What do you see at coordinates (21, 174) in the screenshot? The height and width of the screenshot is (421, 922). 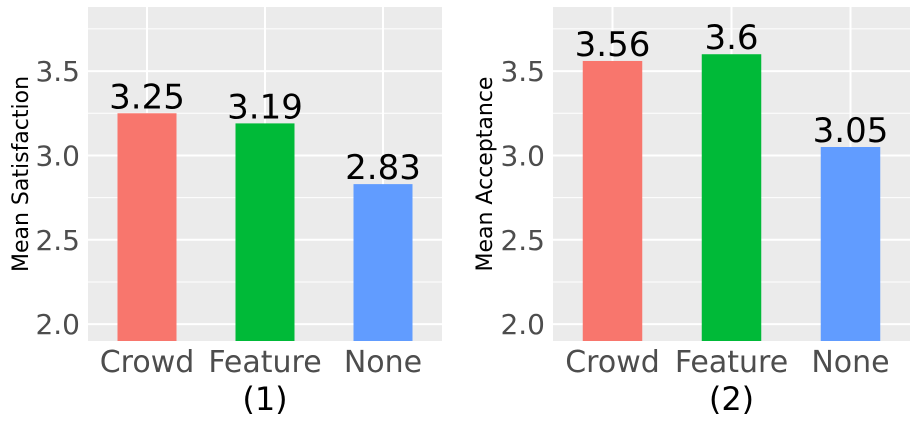 I see `y-axis-title: Mean Satisfaction` at bounding box center [21, 174].